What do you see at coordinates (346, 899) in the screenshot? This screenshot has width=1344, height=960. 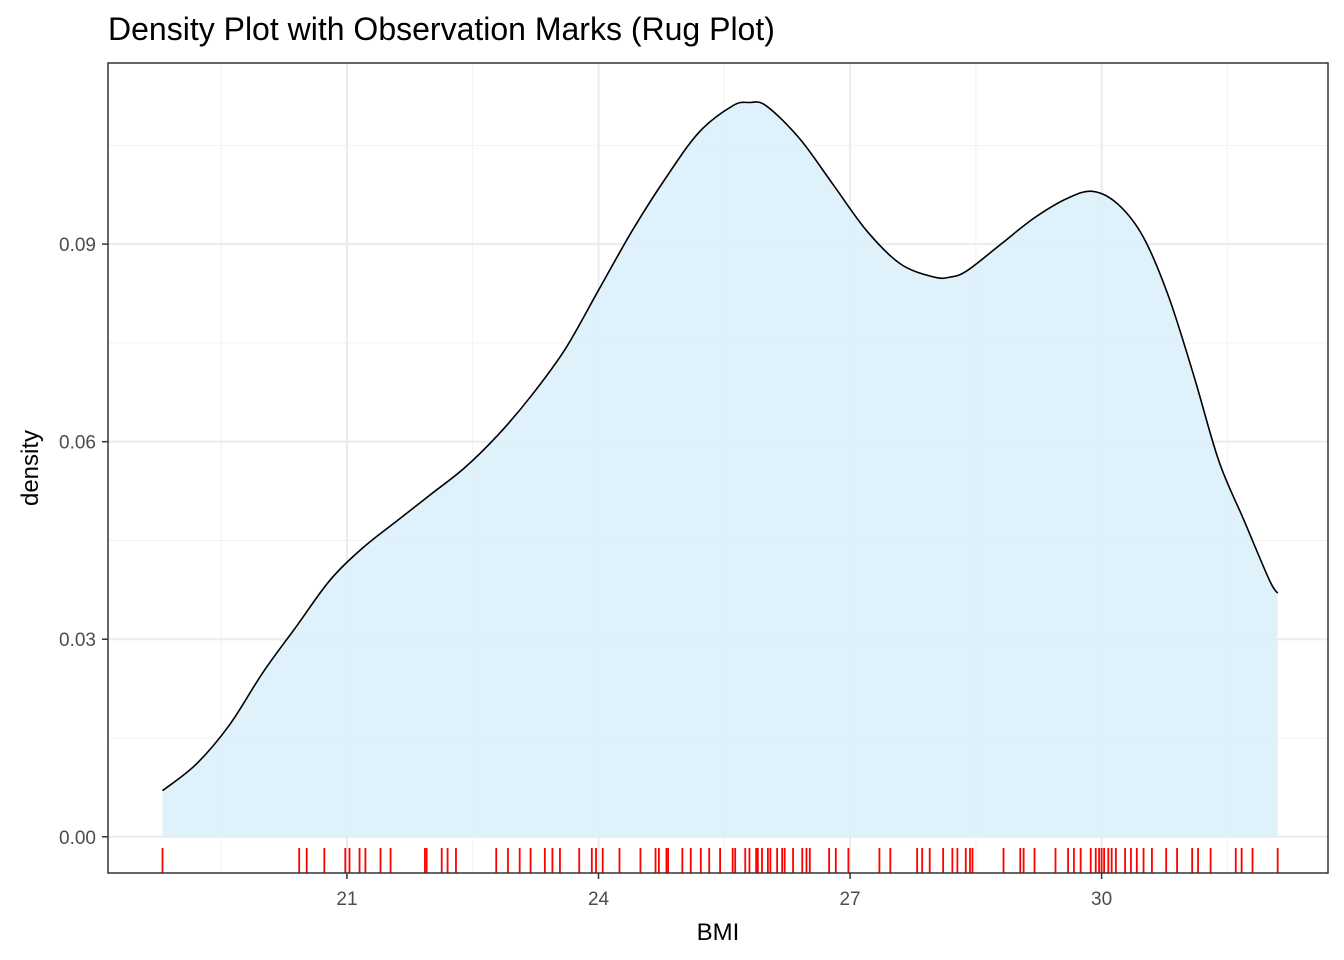 I see `x-tick-label: 21` at bounding box center [346, 899].